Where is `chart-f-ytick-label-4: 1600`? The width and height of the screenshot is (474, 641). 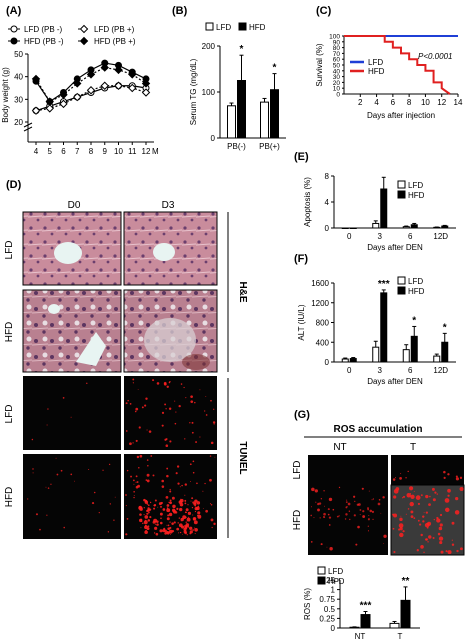
chart-f-ytick-label-4: 1600 is located at coordinates (320, 283).